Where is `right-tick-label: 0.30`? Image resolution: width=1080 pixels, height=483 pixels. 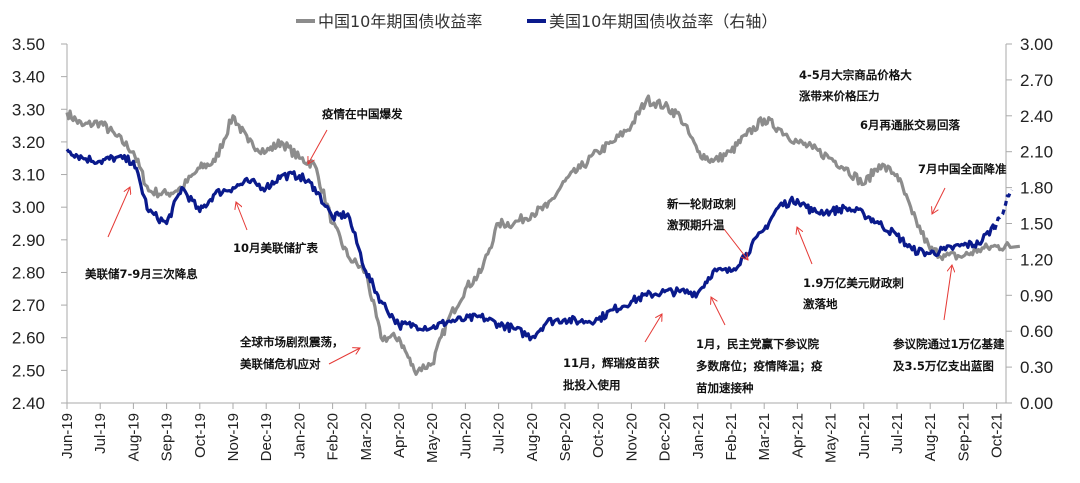
right-tick-label: 0.30 is located at coordinates (1036, 367).